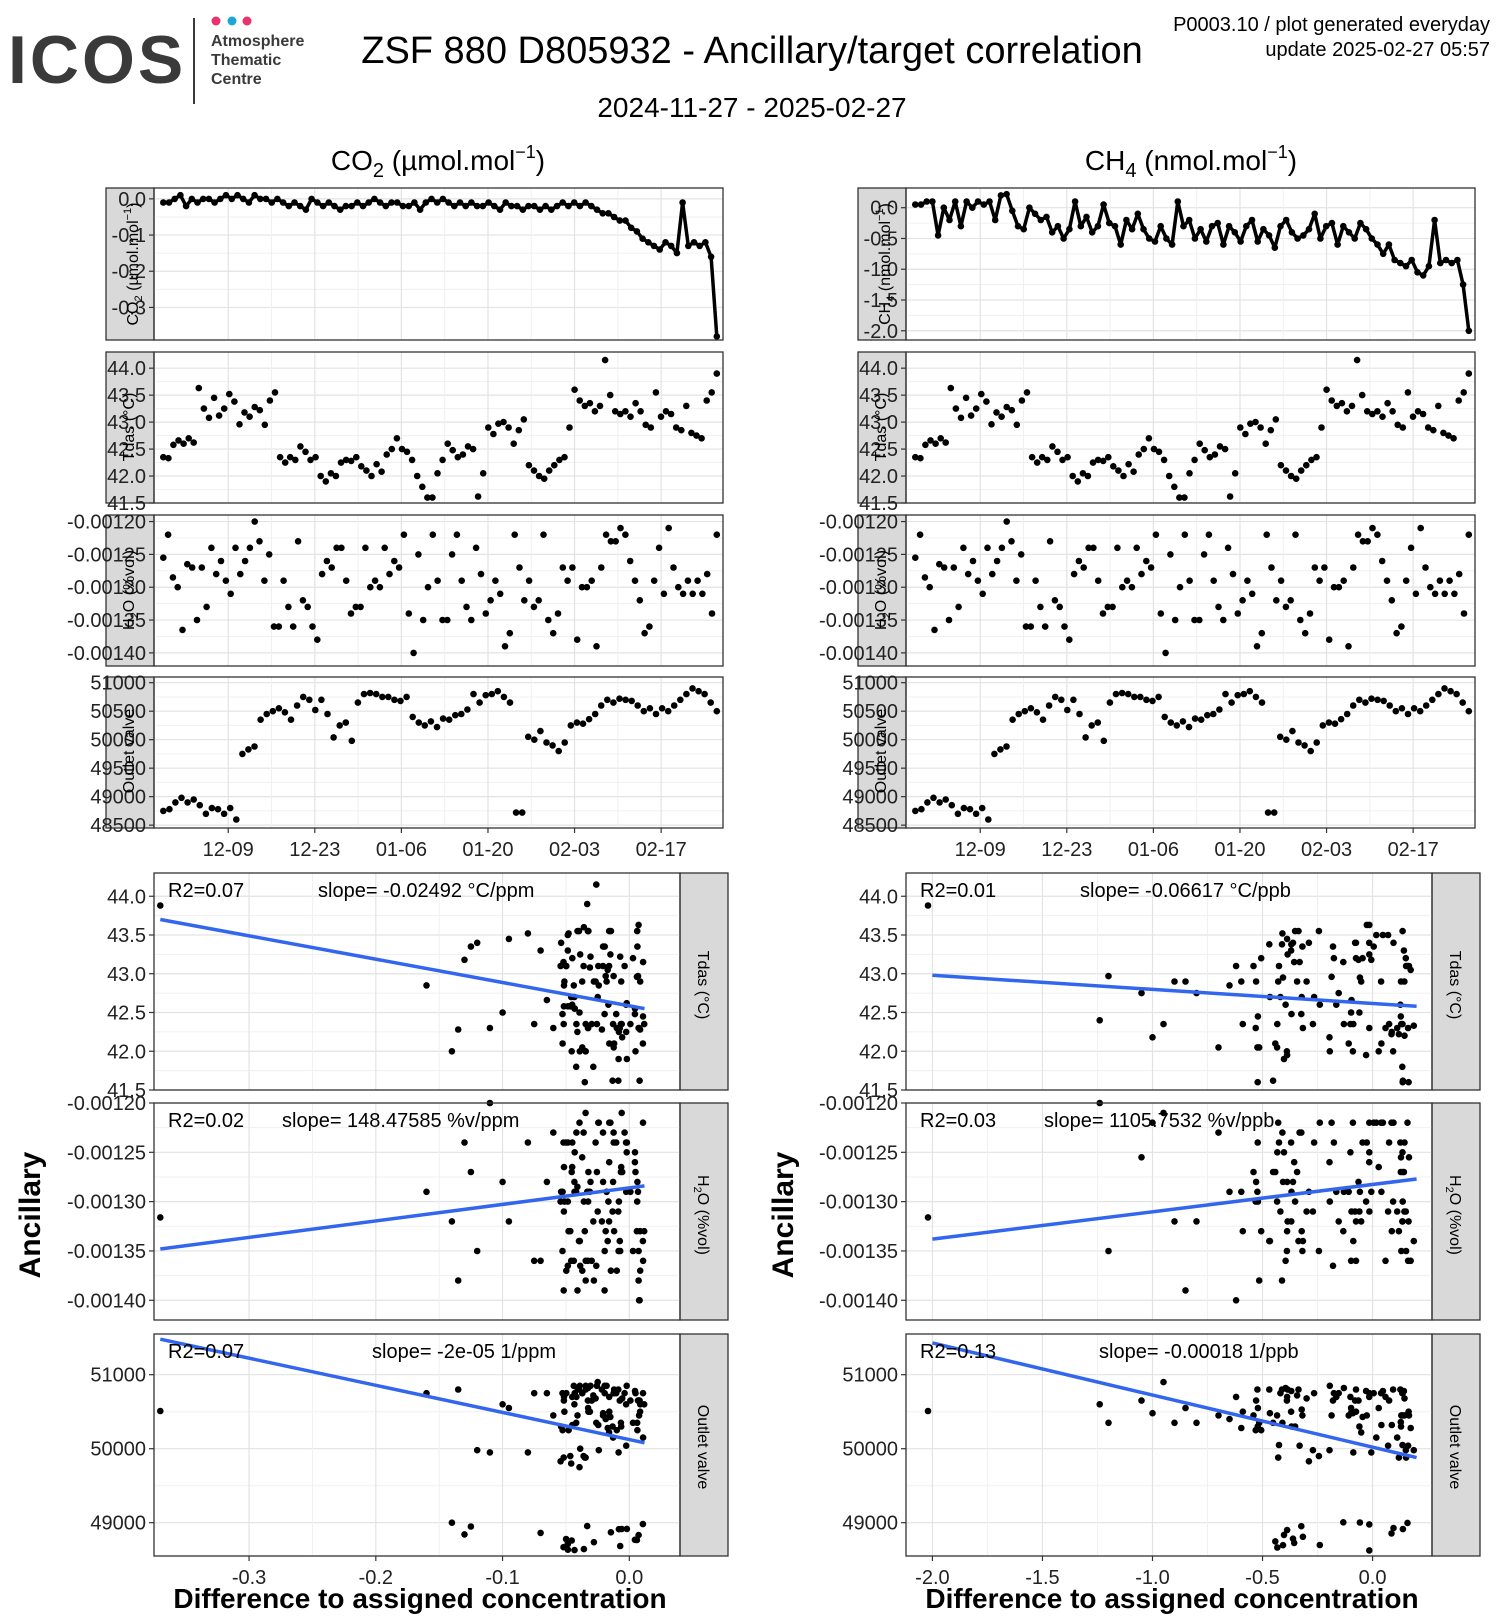 The image size is (1500, 1620). Describe the element at coordinates (980, 850) in the screenshot. I see `ch4-time-outlet-xtick-label: 12-09` at that location.